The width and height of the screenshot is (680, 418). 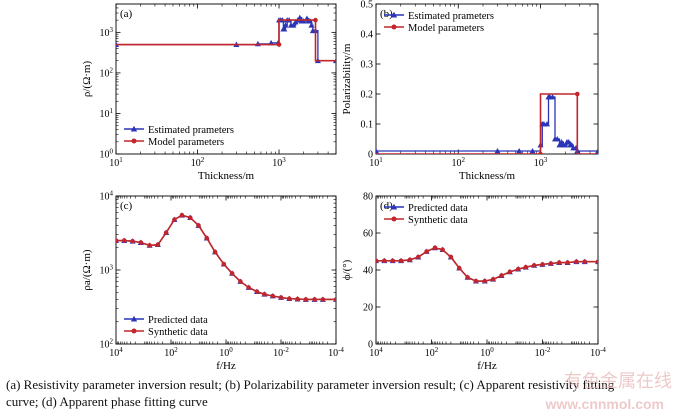 What do you see at coordinates (87, 79) in the screenshot?
I see `y-axis-label: ρ/(Ω·m)` at bounding box center [87, 79].